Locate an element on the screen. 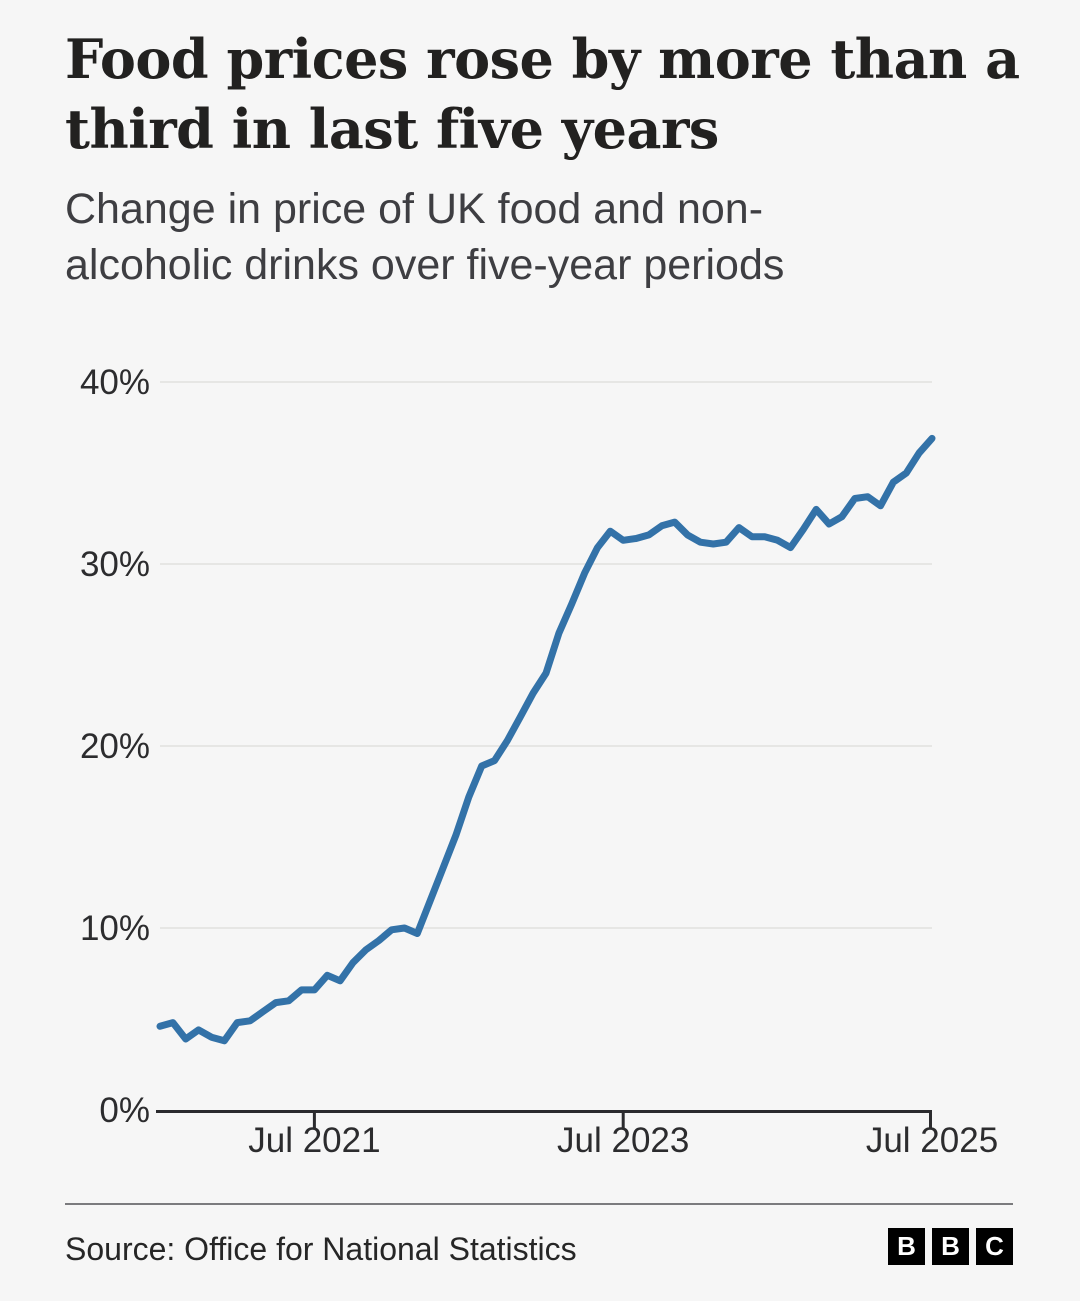  bbc-logo-block-b2: B is located at coordinates (950, 1246).